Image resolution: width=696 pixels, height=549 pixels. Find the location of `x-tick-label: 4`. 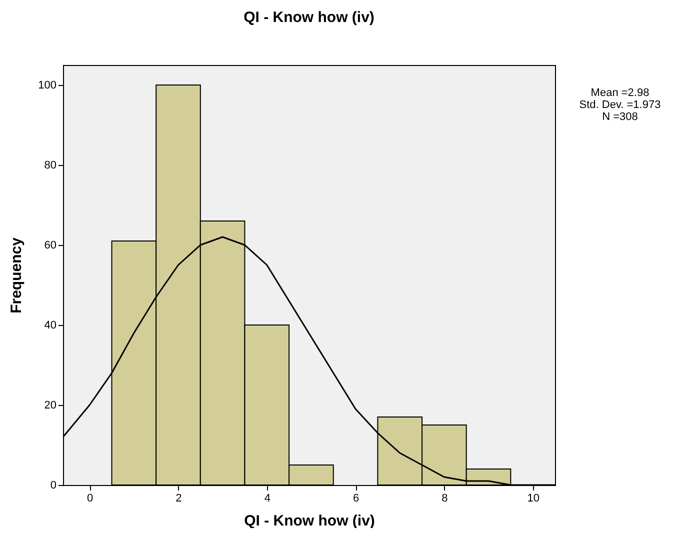

x-tick-label: 4 is located at coordinates (267, 498).